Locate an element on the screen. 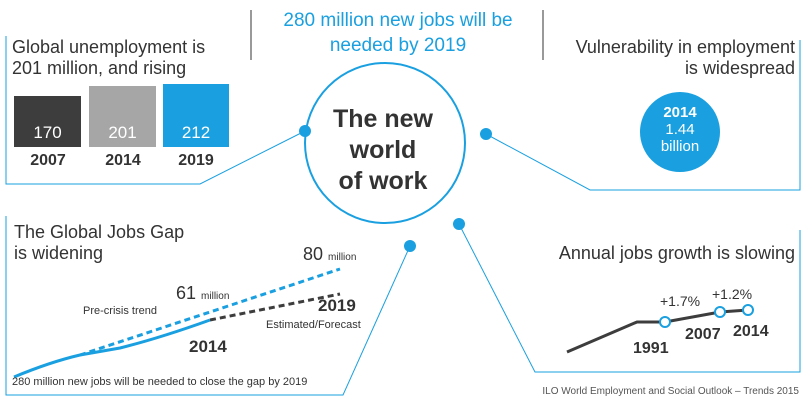  forecast-line is located at coordinates (275, 307).